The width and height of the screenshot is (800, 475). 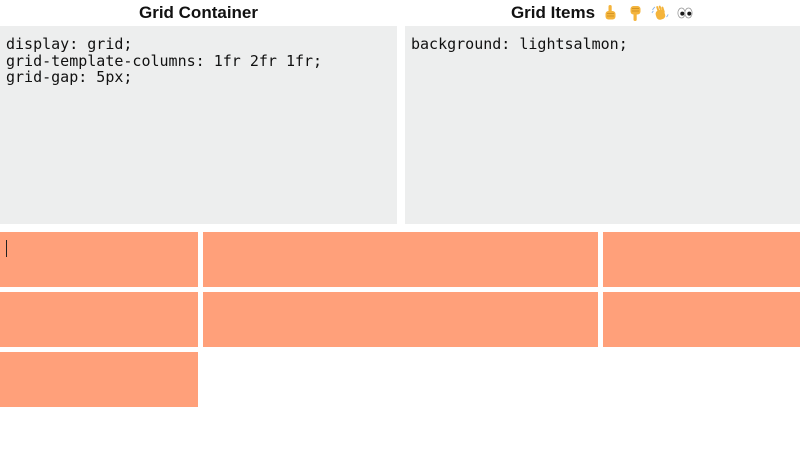 What do you see at coordinates (610, 13) in the screenshot?
I see `pointing-up-icon` at bounding box center [610, 13].